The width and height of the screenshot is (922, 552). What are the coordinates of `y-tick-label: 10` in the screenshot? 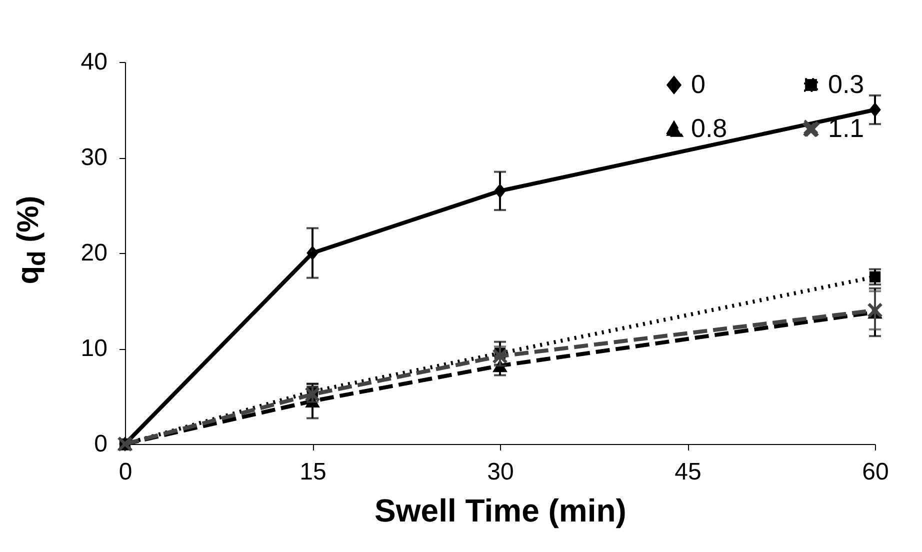 It's located at (94, 348).